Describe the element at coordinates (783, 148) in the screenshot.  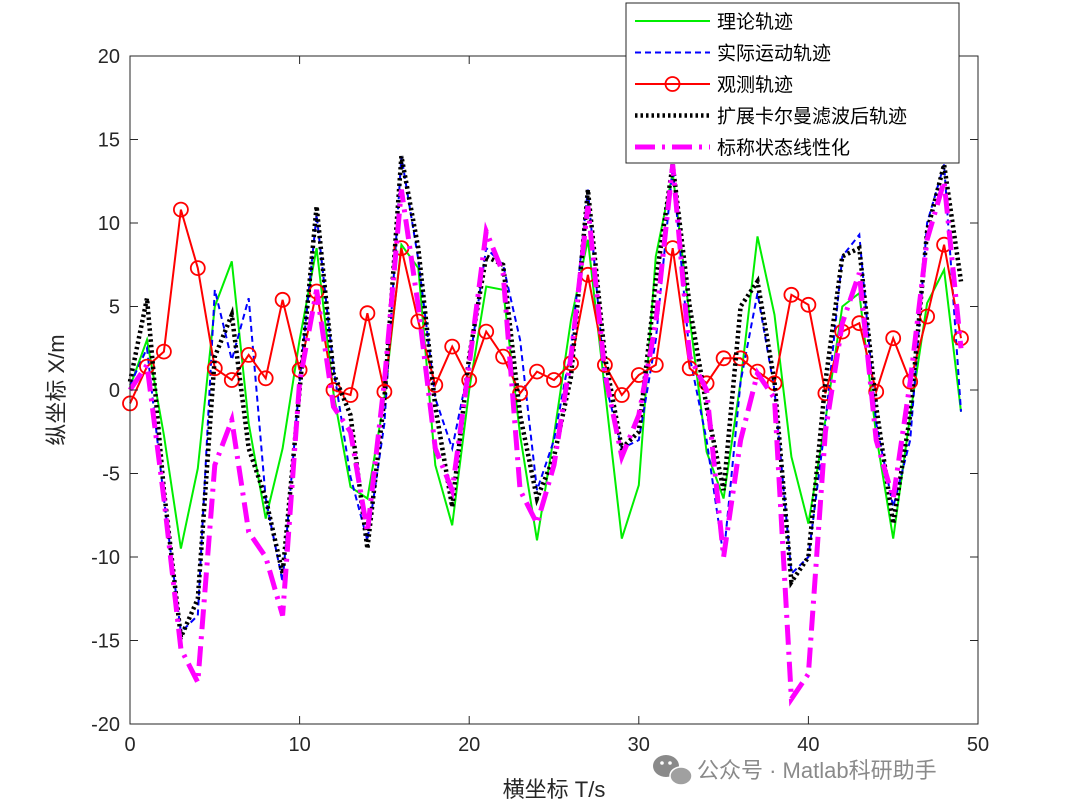
I see `legend-label-5: 标称状态线性化` at that location.